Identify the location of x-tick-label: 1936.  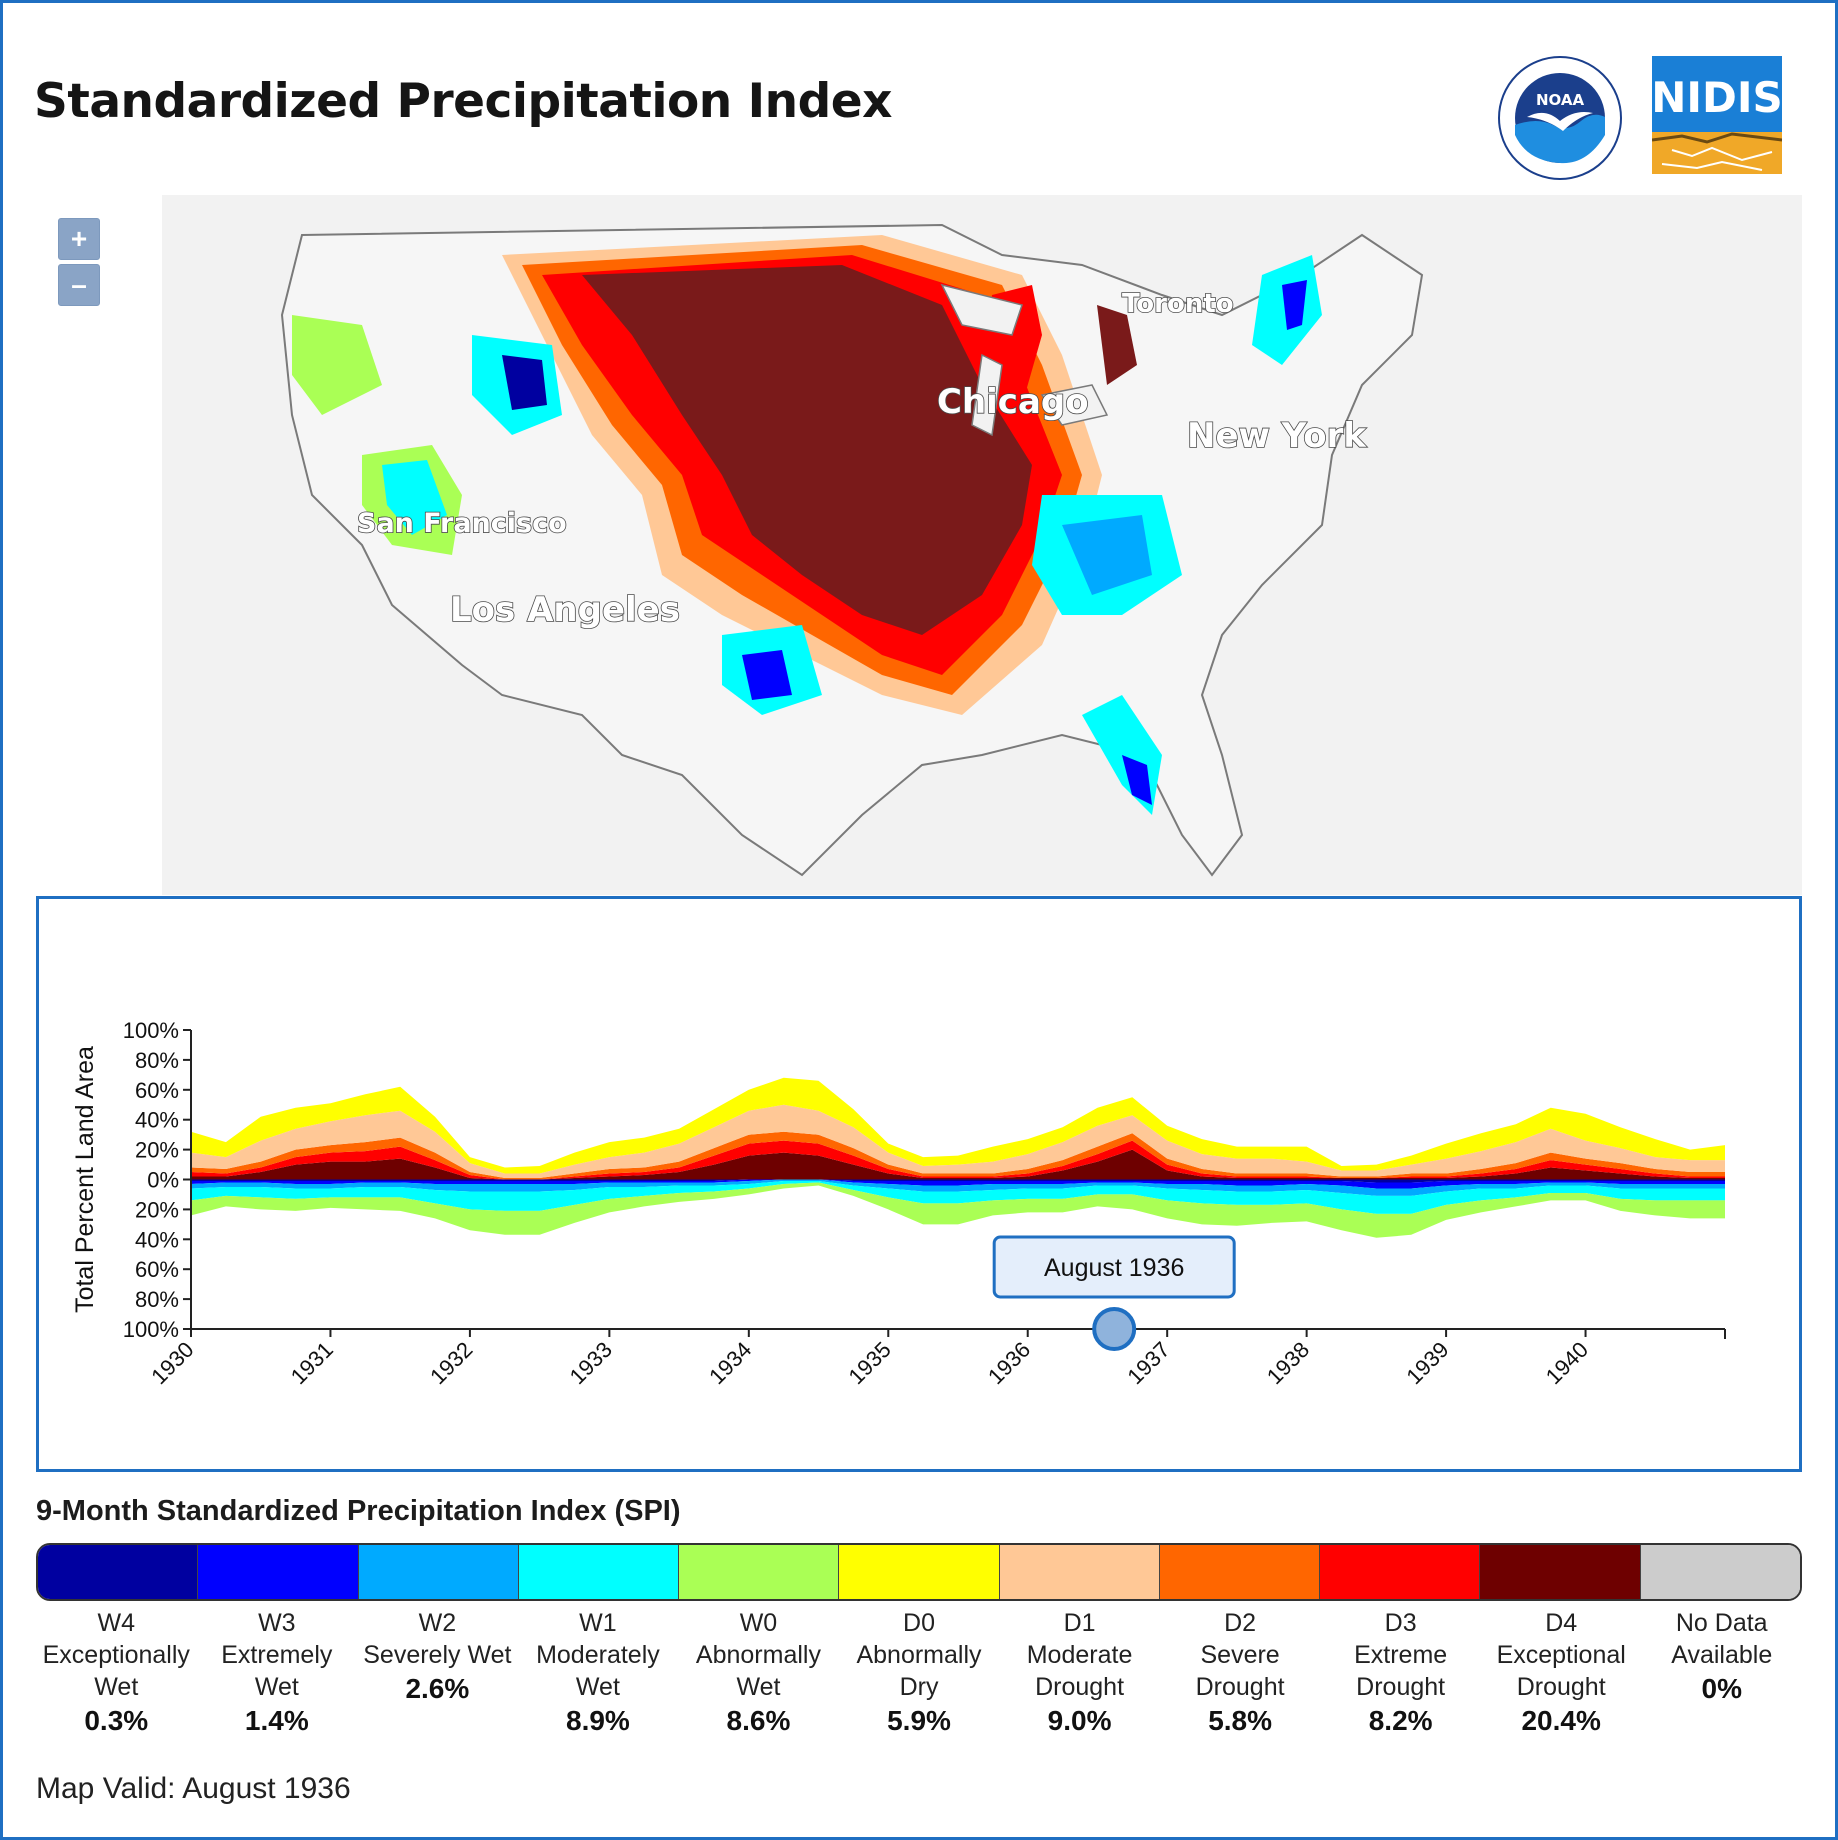
(1009, 1363).